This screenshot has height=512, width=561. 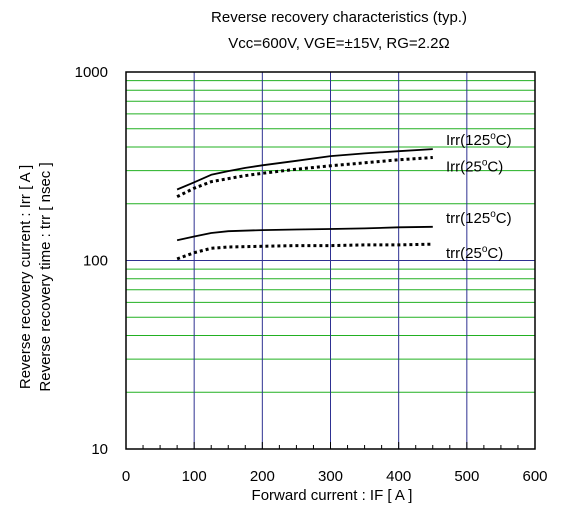 What do you see at coordinates (330, 476) in the screenshot?
I see `x-tick-label: 300` at bounding box center [330, 476].